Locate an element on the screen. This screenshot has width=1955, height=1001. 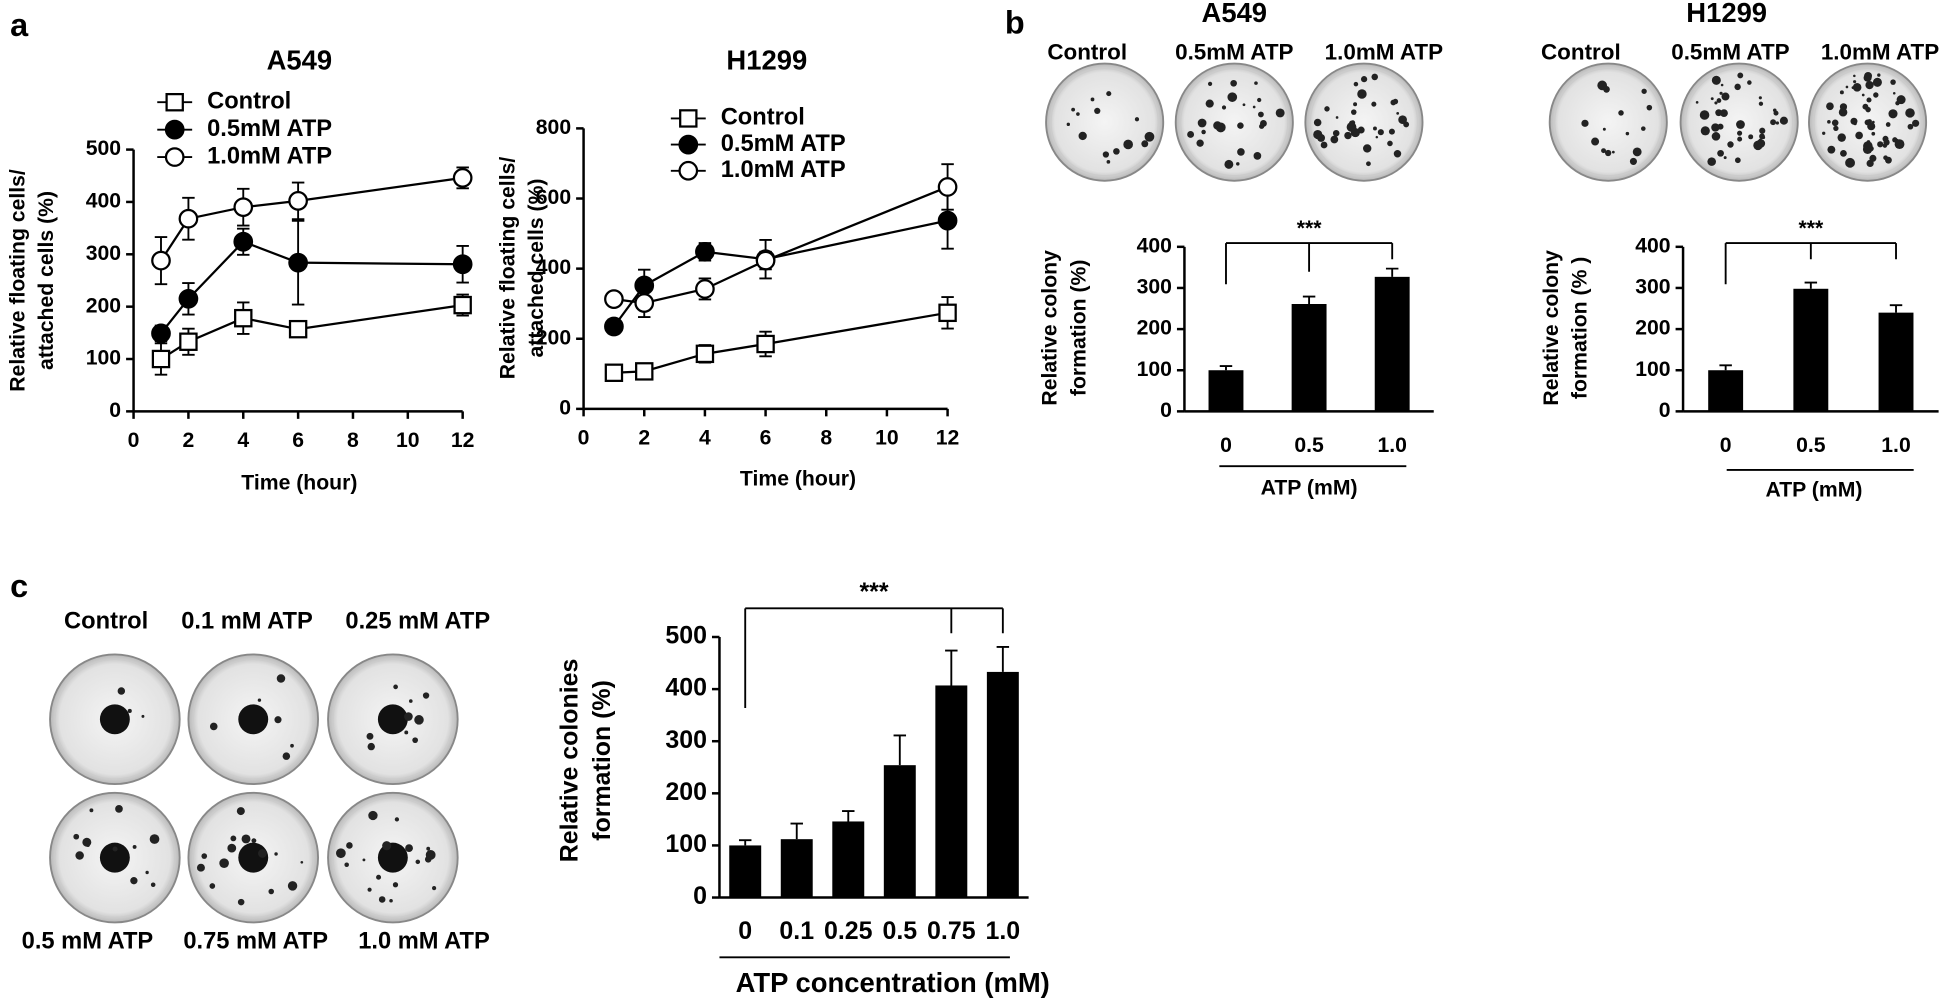
x-tick-label: 4 is located at coordinates (705, 437).